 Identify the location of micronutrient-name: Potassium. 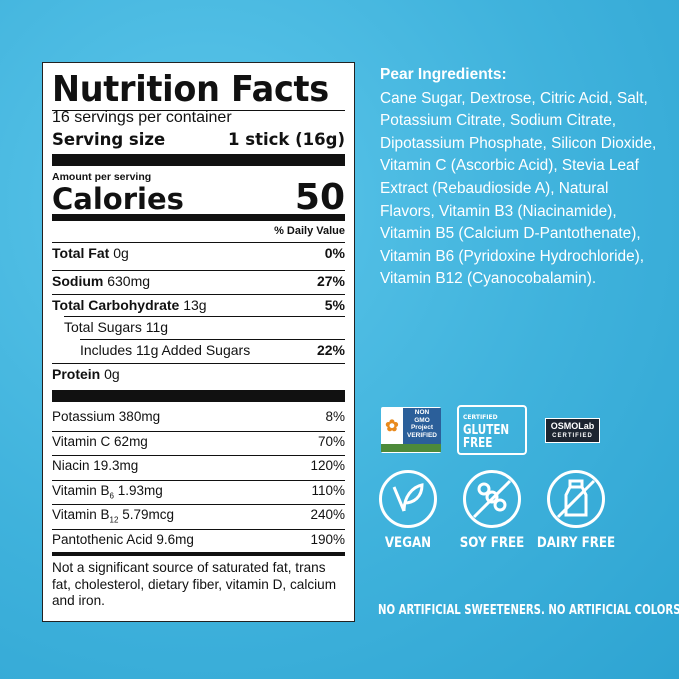
(84, 416).